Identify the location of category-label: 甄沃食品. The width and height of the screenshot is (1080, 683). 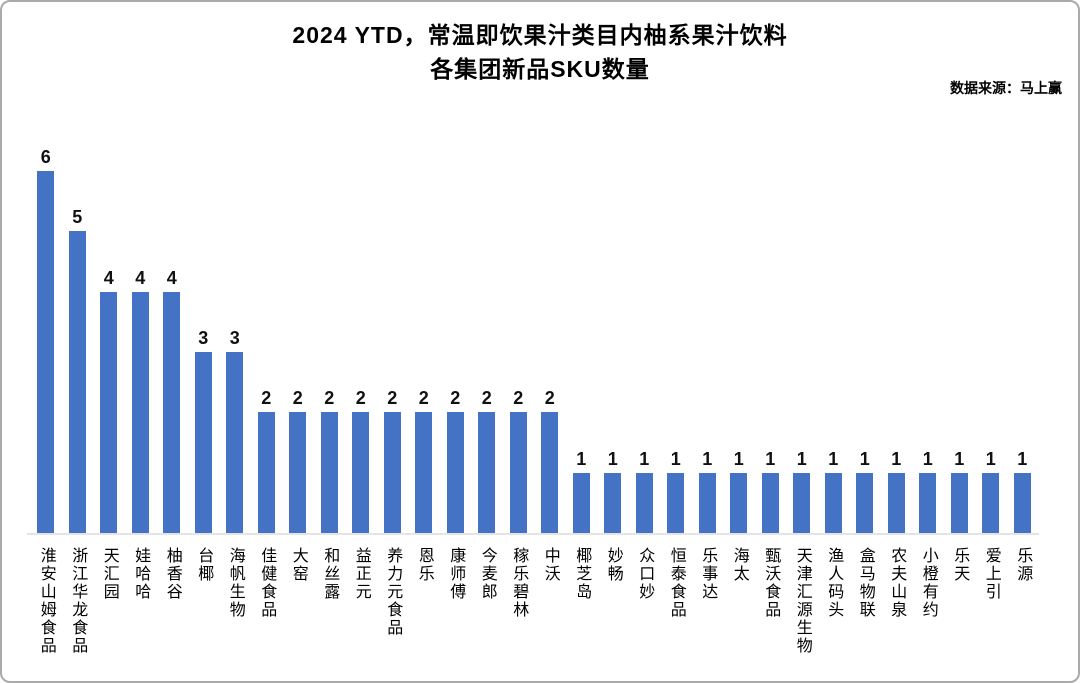
(771, 583).